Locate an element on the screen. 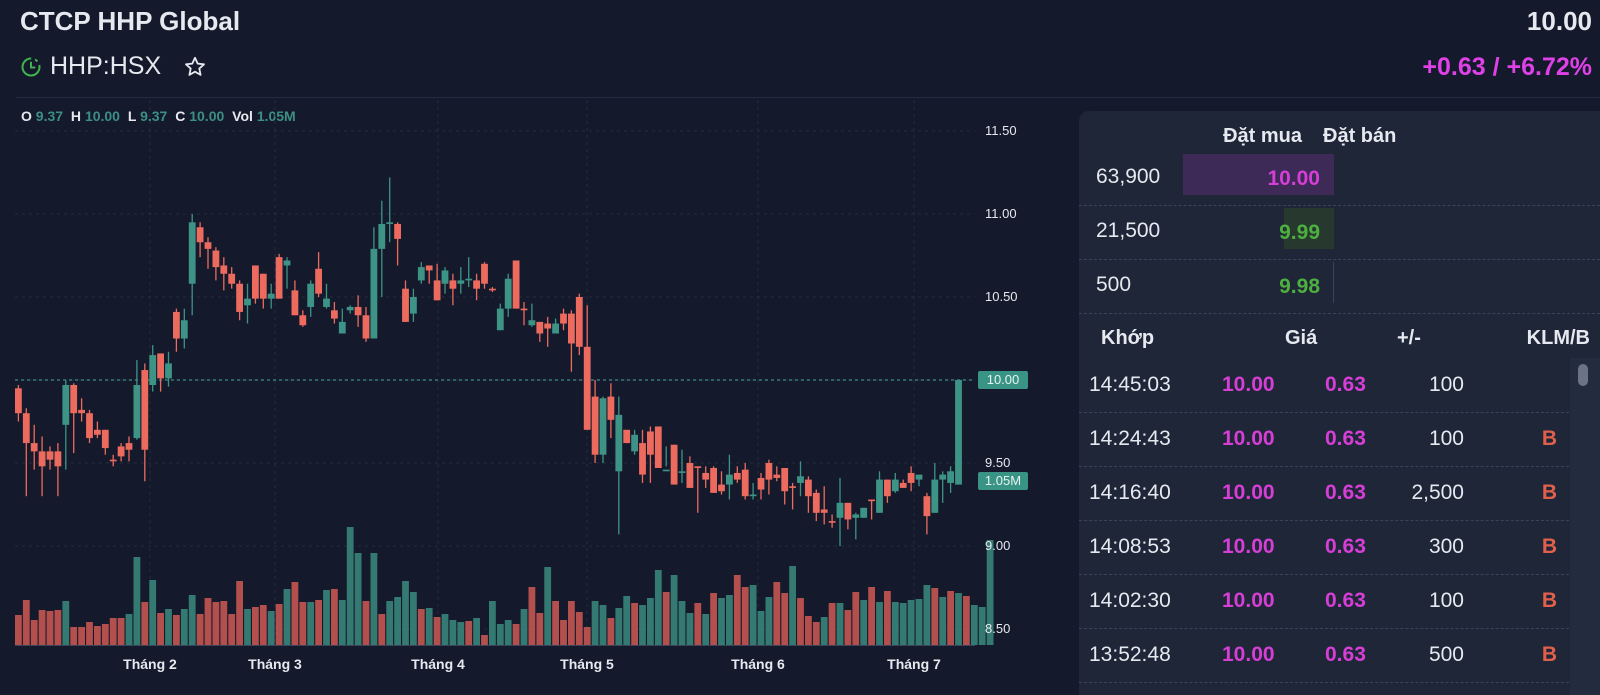  trade-row: 14:45:03 10.00 0.63 100 is located at coordinates (1324, 386).